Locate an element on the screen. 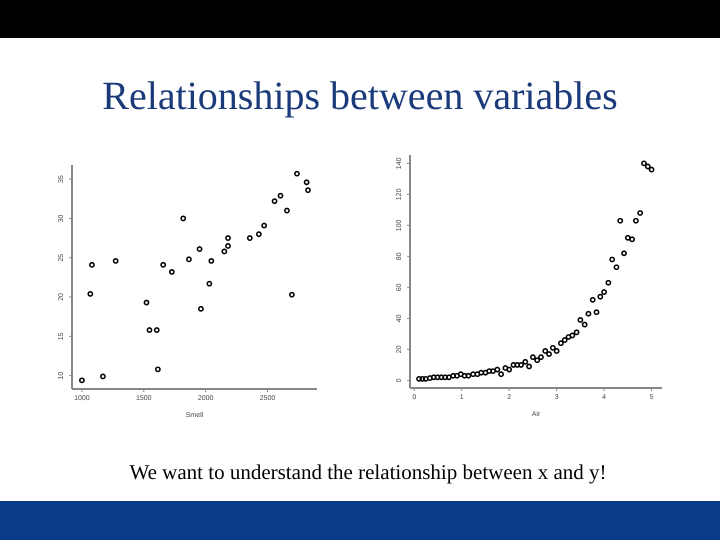 This screenshot has height=540, width=720. text: We want to understand the relationship between x and y! is located at coordinates (368, 472).